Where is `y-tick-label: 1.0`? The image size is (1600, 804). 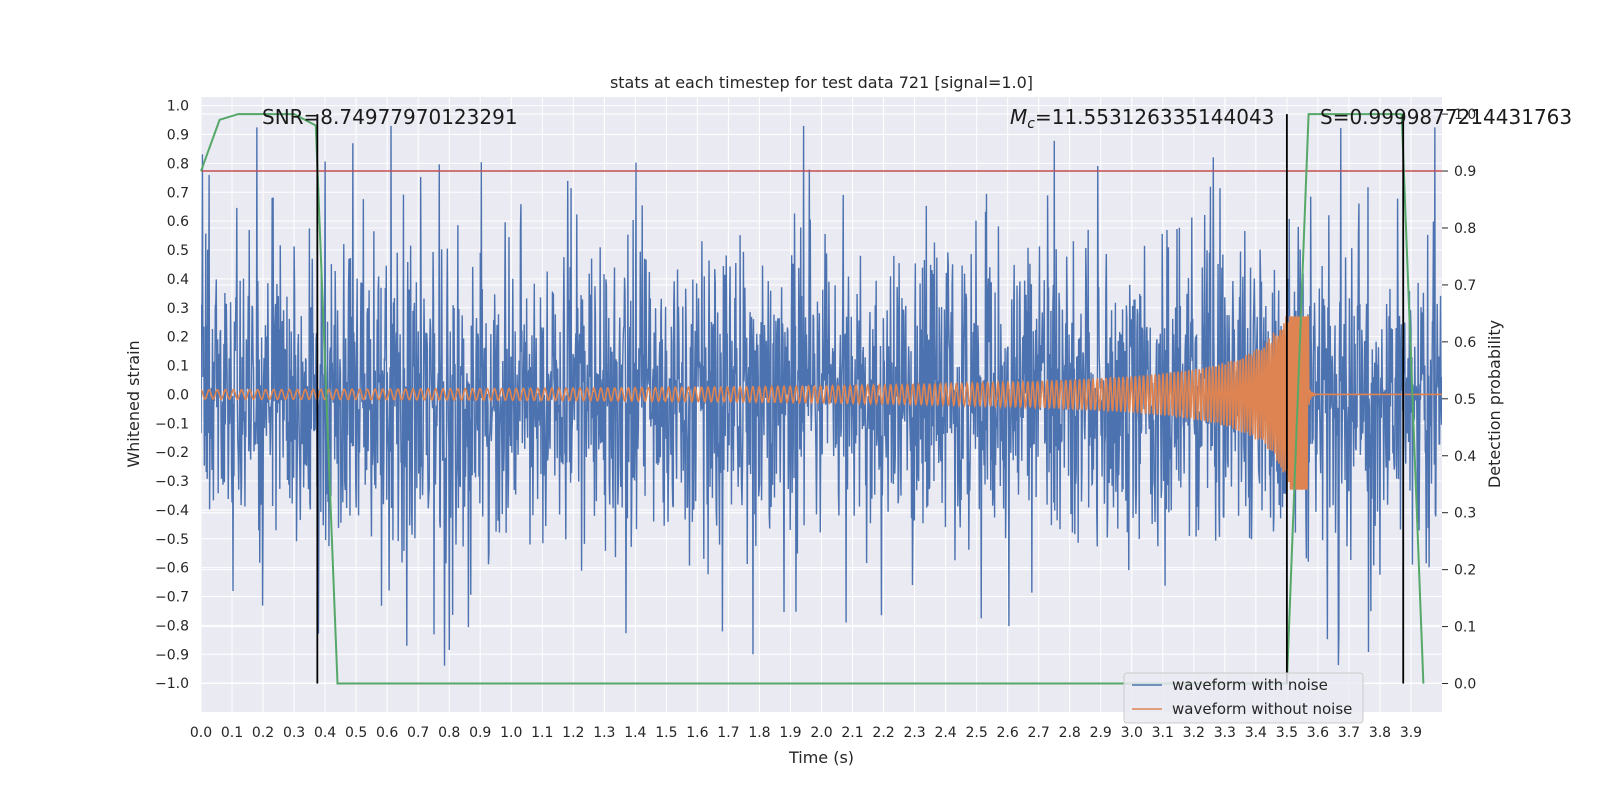
y-tick-label: 1.0 is located at coordinates (178, 107).